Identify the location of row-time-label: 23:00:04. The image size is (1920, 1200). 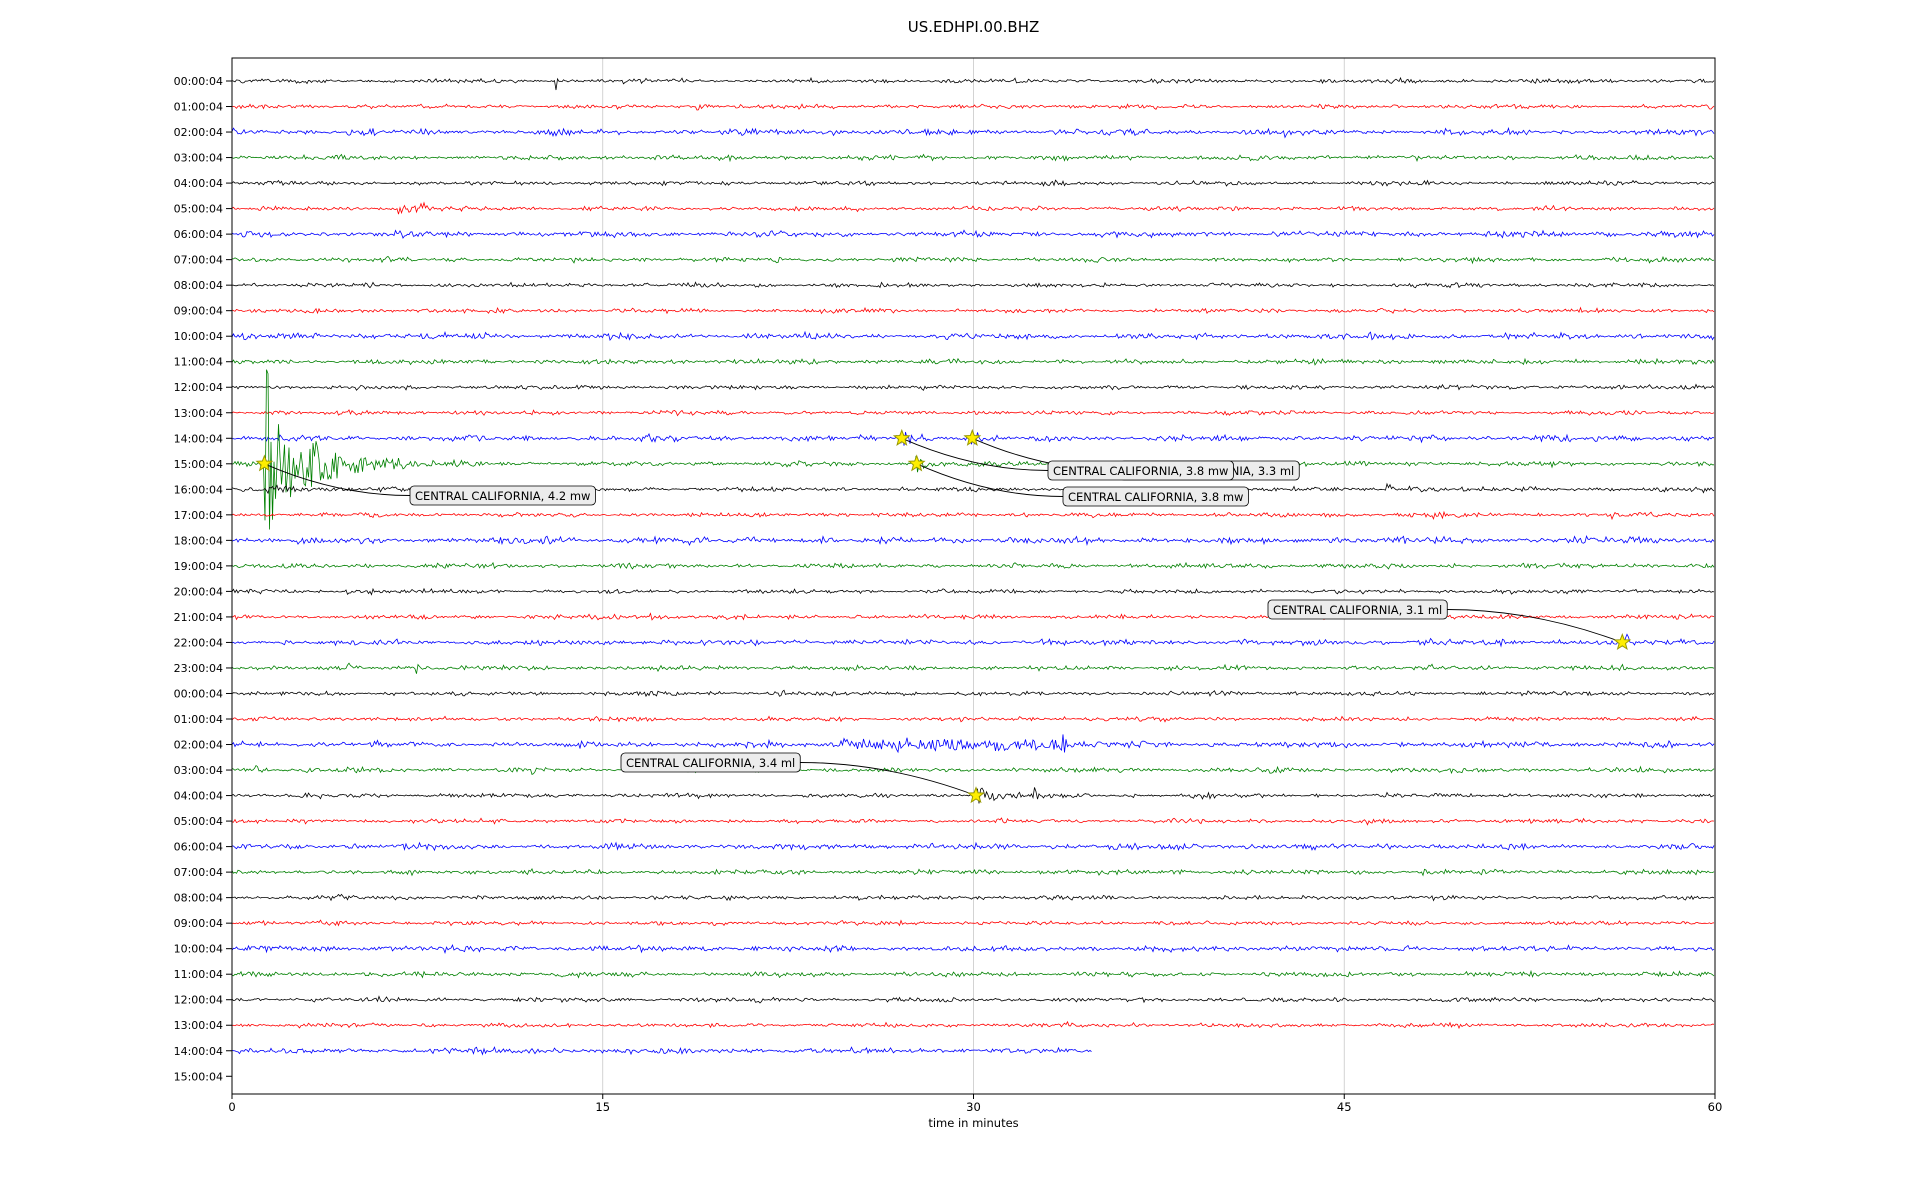
(198, 668).